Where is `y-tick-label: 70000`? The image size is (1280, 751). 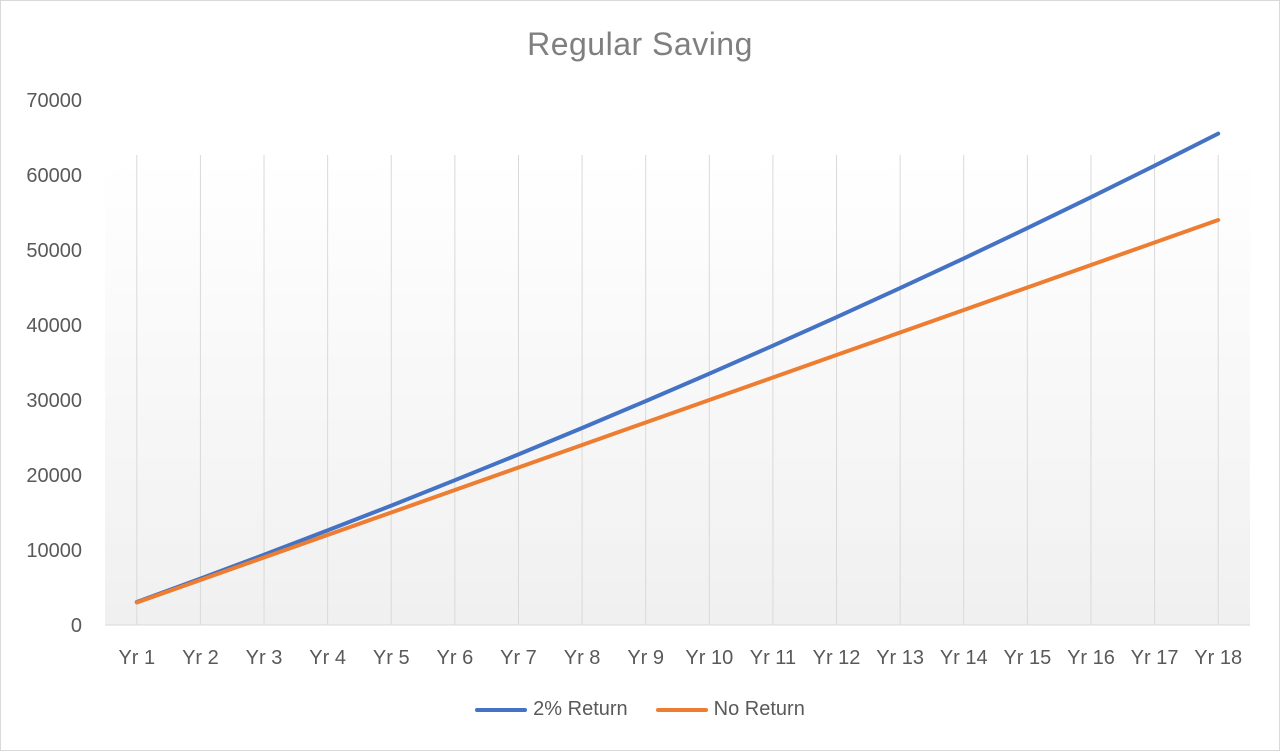 y-tick-label: 70000 is located at coordinates (54, 101).